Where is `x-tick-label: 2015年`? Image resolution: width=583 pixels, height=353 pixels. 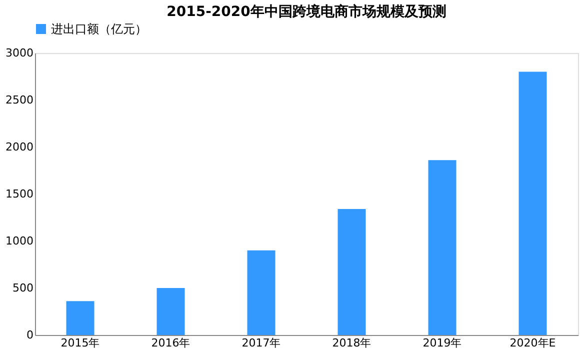 x-tick-label: 2015年 is located at coordinates (80, 343).